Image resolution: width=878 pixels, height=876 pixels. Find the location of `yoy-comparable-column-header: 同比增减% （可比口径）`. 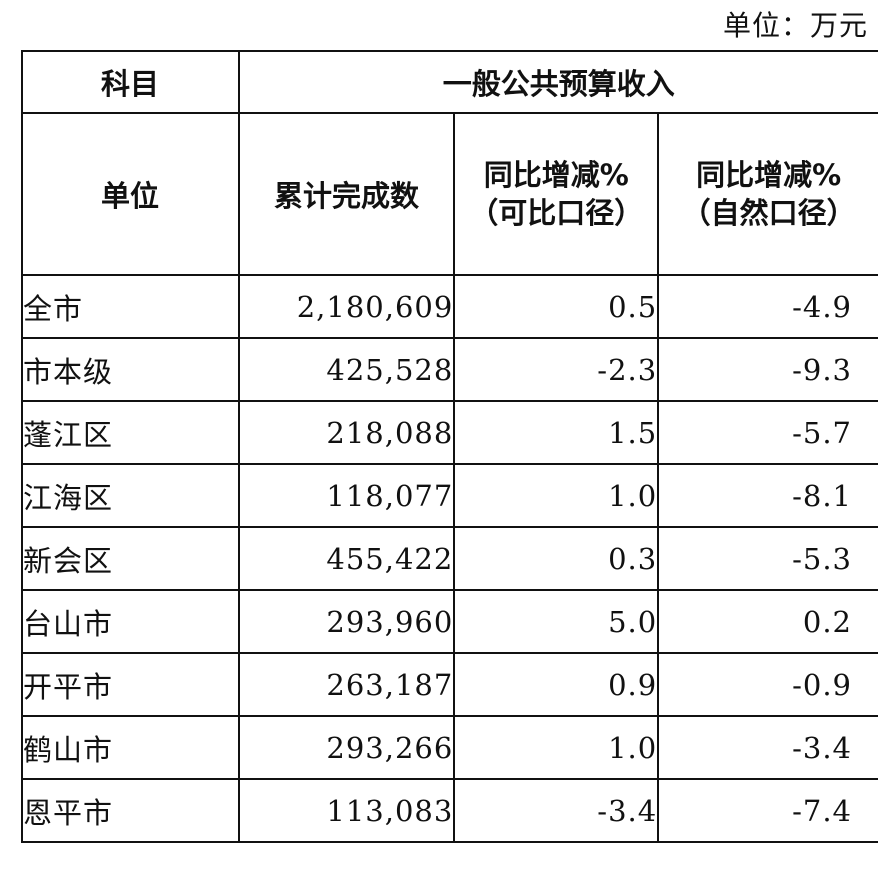

yoy-comparable-column-header: 同比增减% （可比口径） is located at coordinates (556, 194).